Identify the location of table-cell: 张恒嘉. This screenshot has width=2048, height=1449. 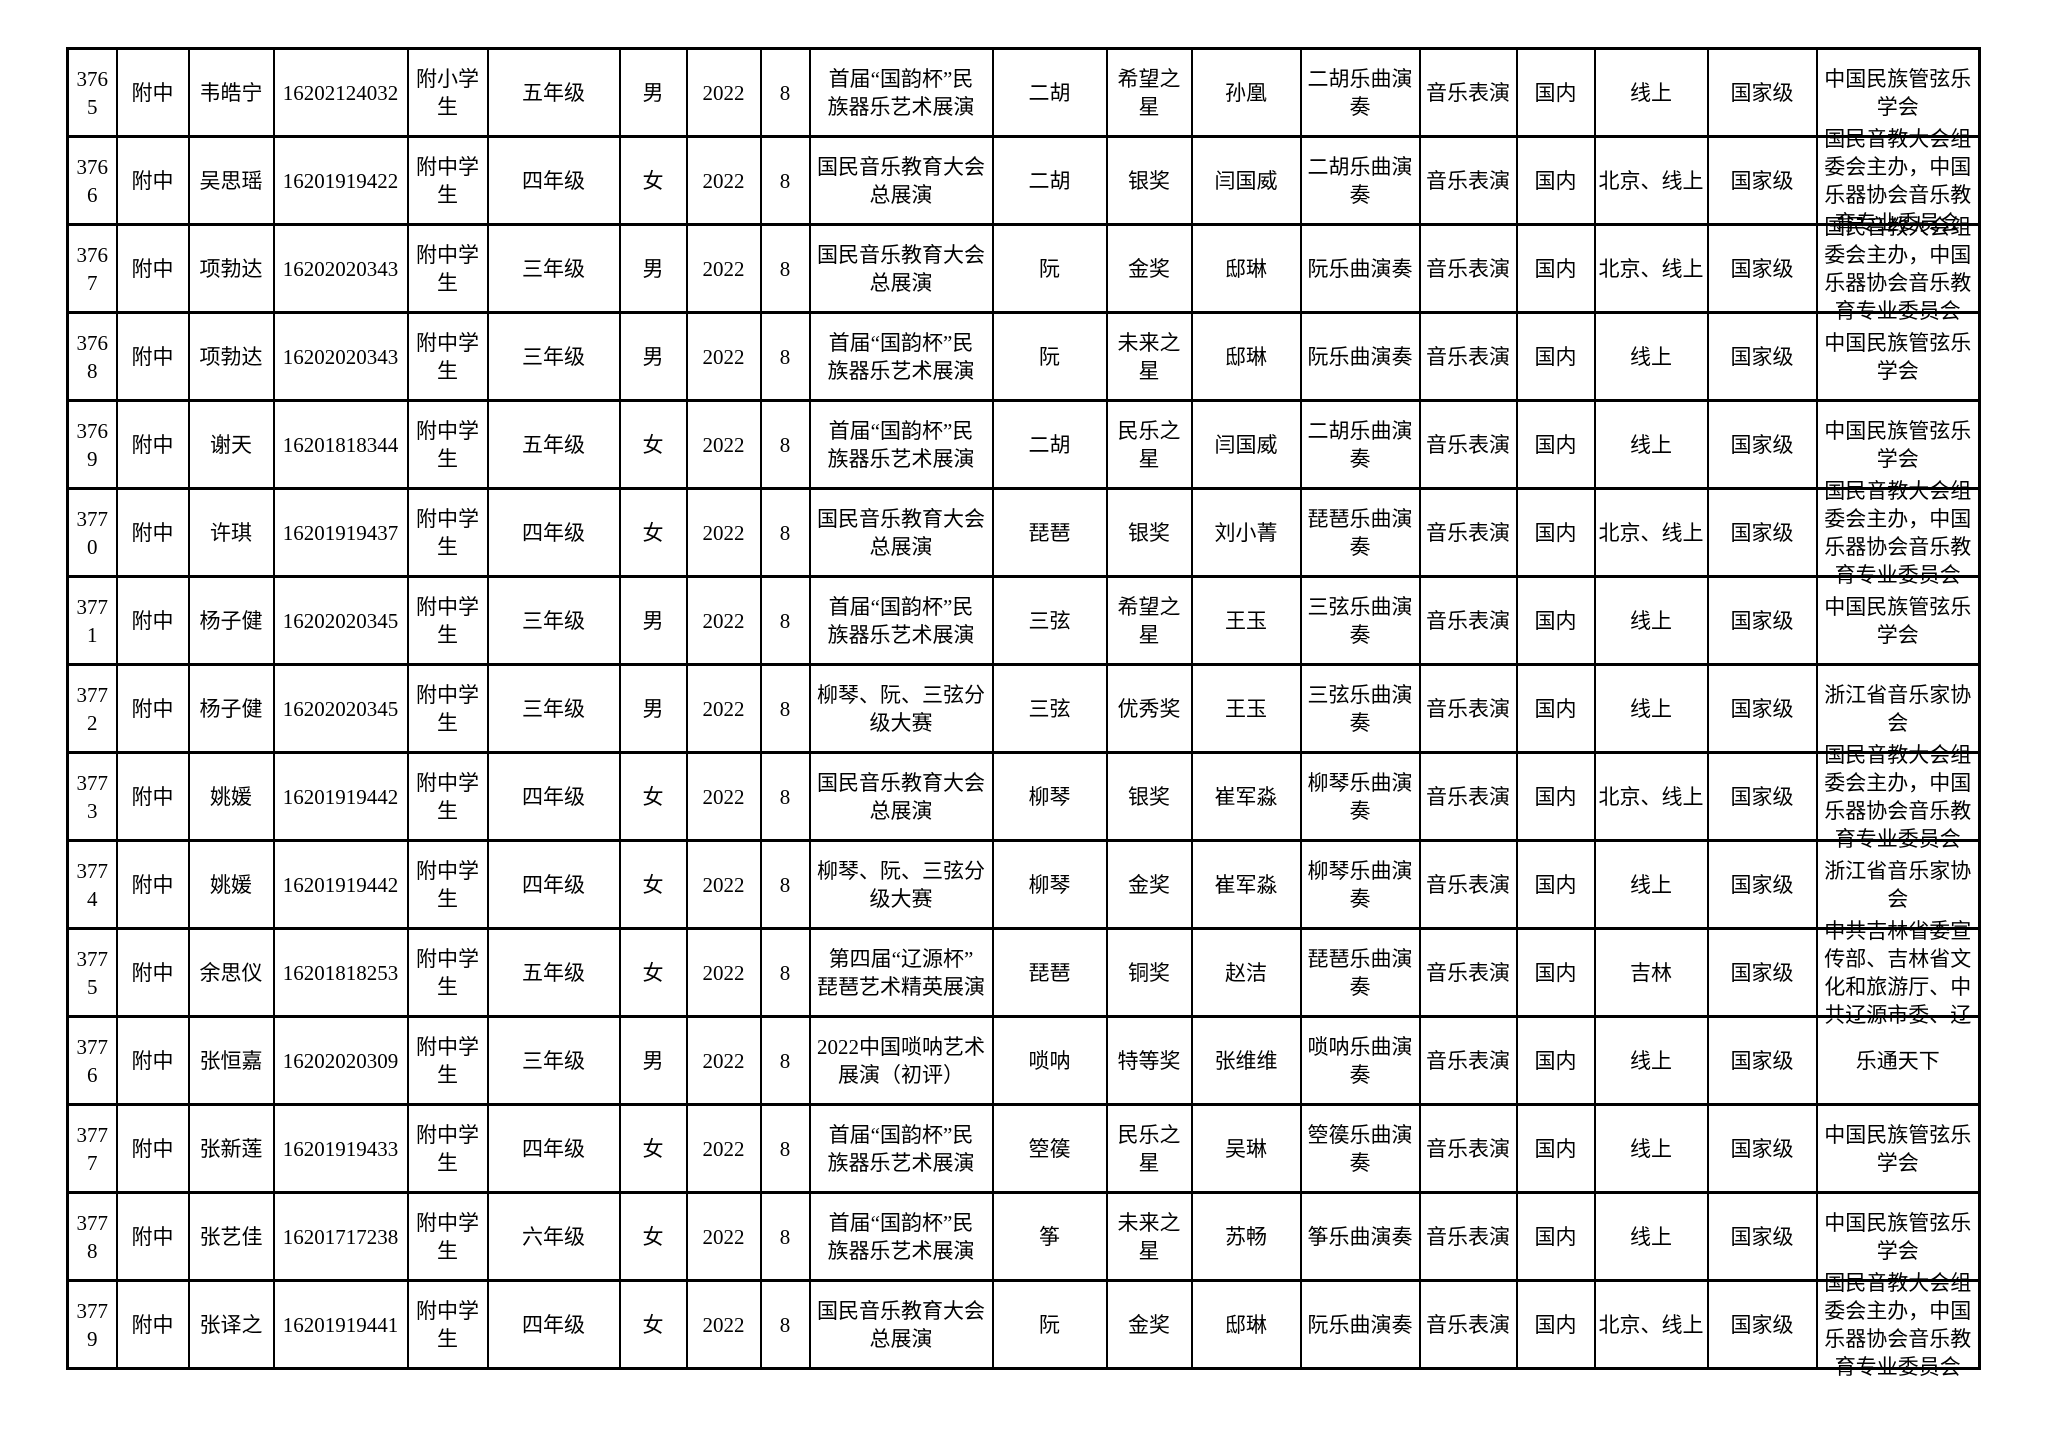
(231, 1060).